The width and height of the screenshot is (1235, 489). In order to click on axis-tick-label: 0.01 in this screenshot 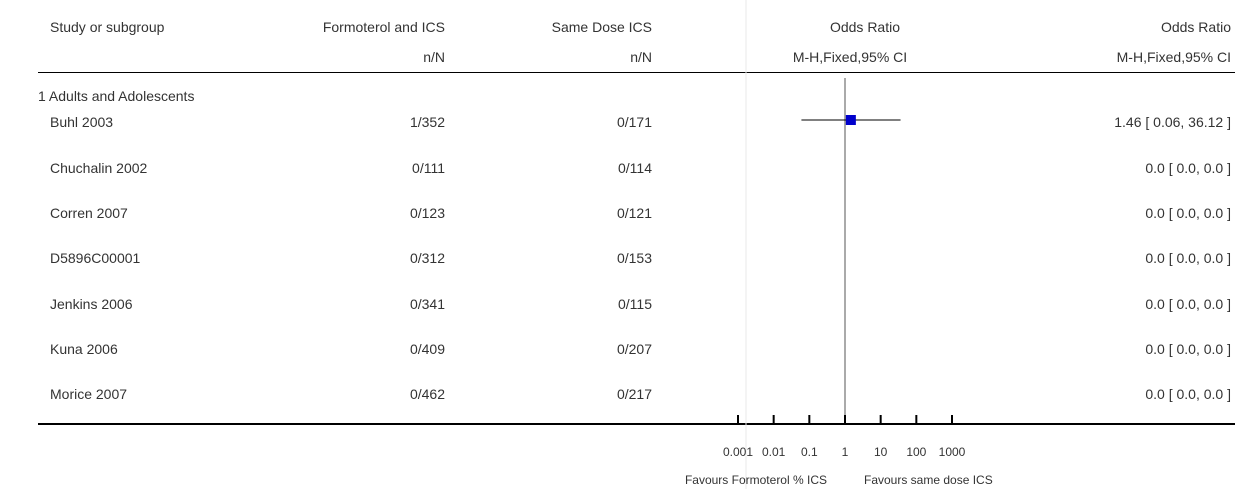, I will do `click(773, 452)`.